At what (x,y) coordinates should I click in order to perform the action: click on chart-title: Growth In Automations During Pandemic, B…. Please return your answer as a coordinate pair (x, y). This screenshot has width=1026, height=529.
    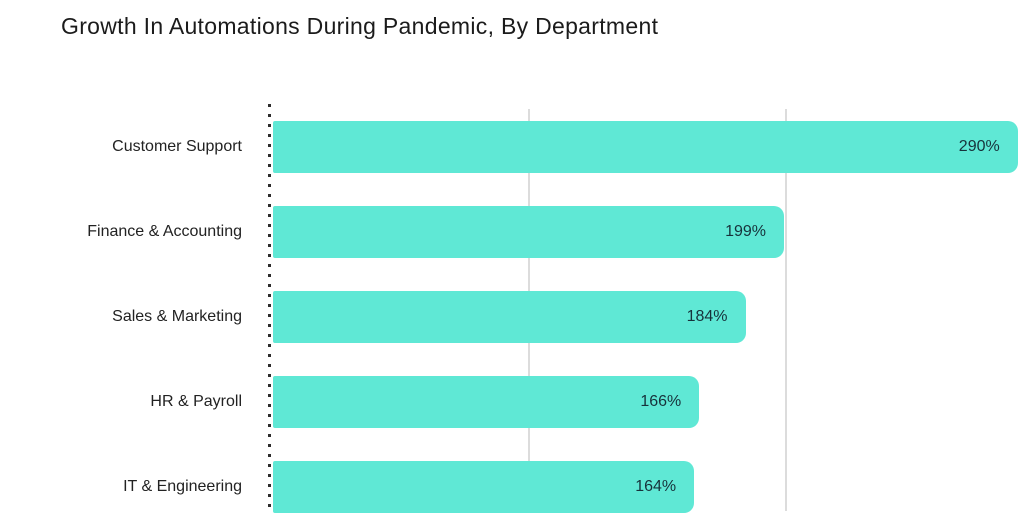
    Looking at the image, I should click on (360, 26).